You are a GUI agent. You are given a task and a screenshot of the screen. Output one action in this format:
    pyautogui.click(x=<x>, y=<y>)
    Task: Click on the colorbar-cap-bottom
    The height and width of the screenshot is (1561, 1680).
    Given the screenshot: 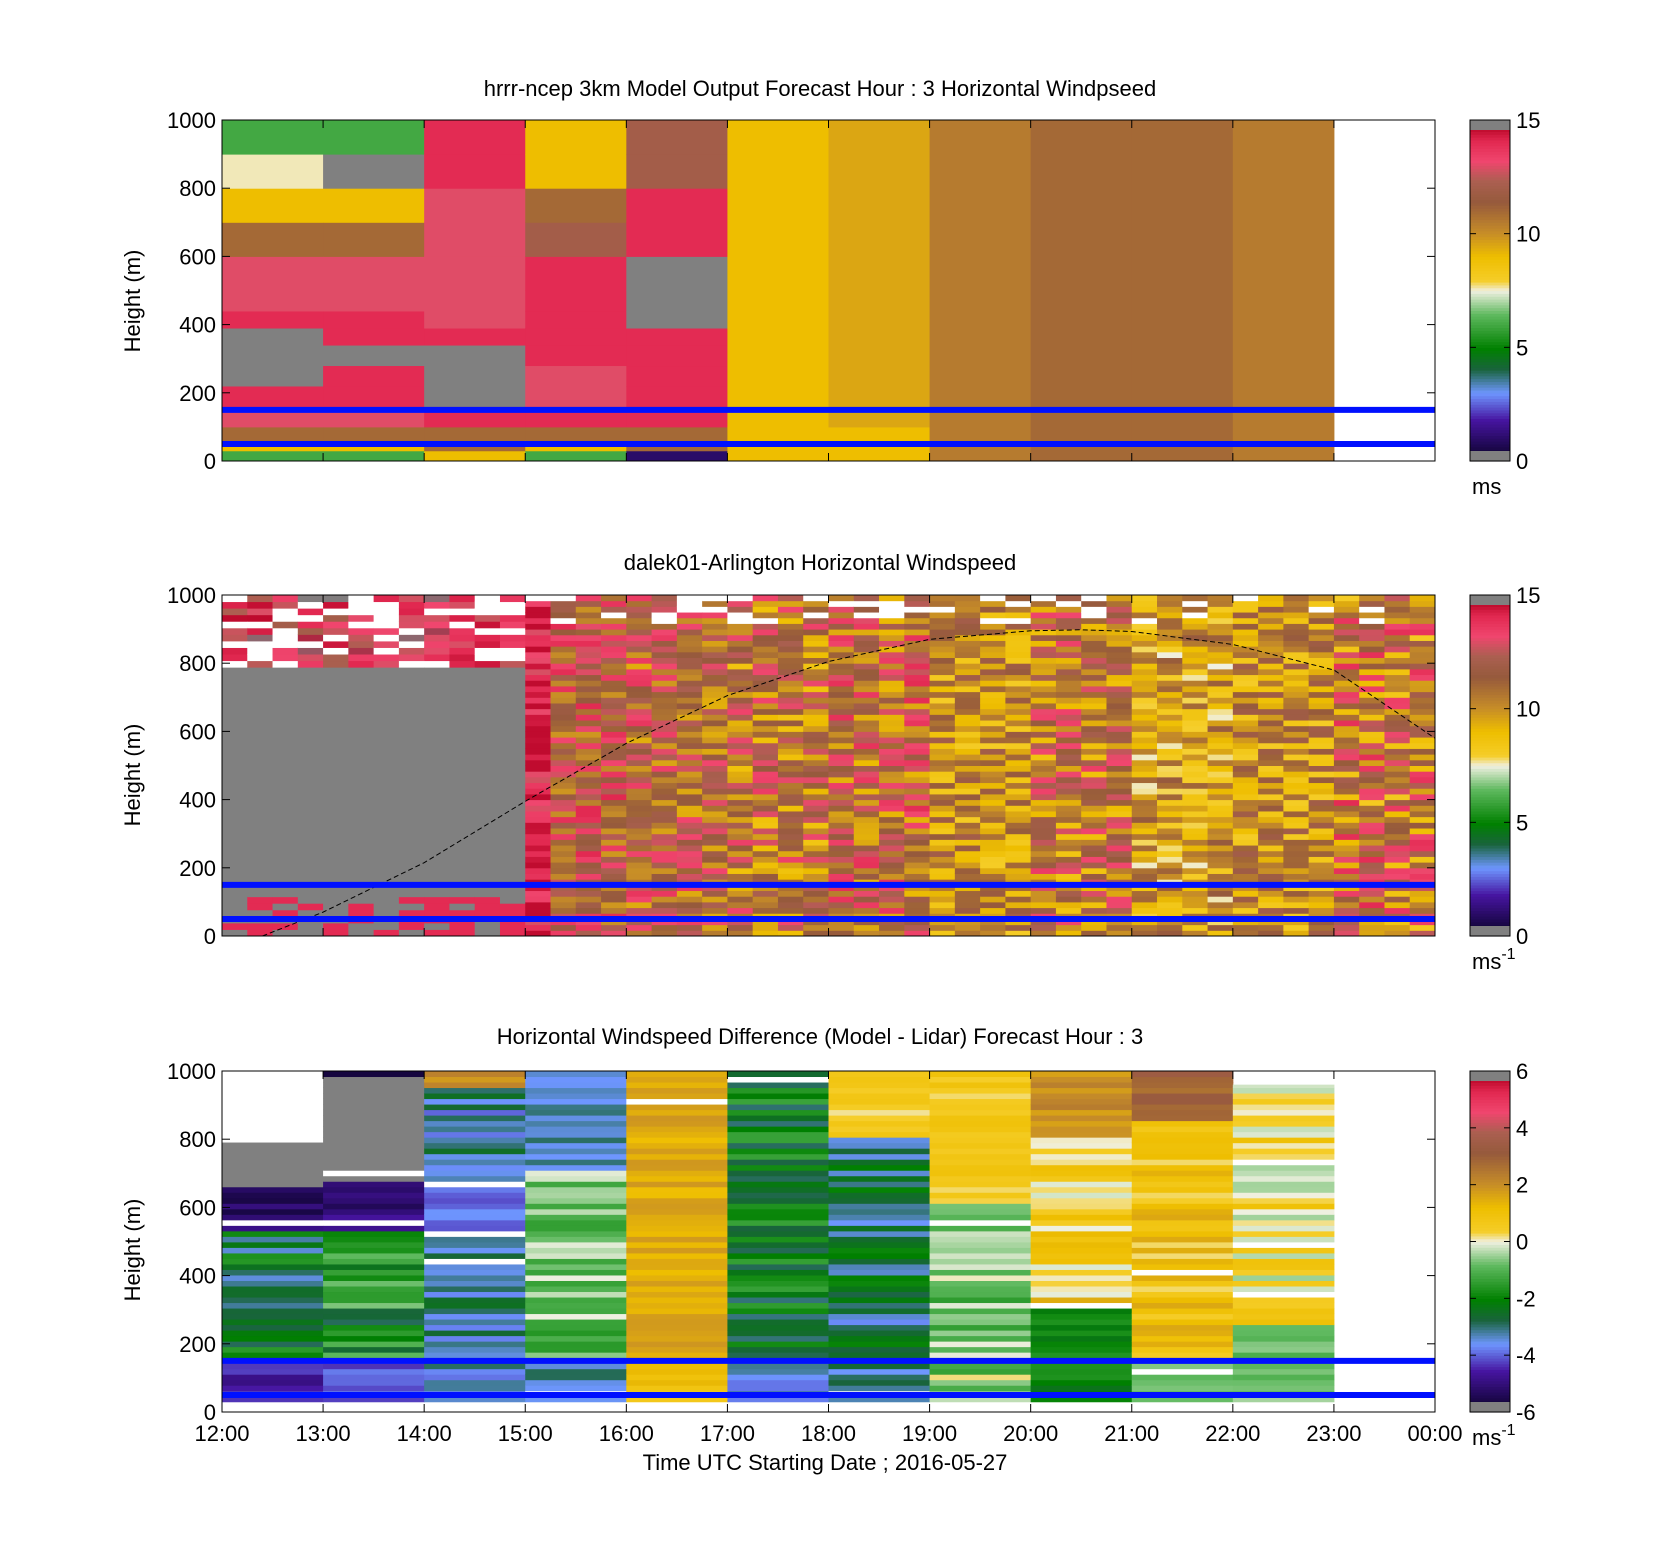 What is the action you would take?
    pyautogui.click(x=1490, y=456)
    